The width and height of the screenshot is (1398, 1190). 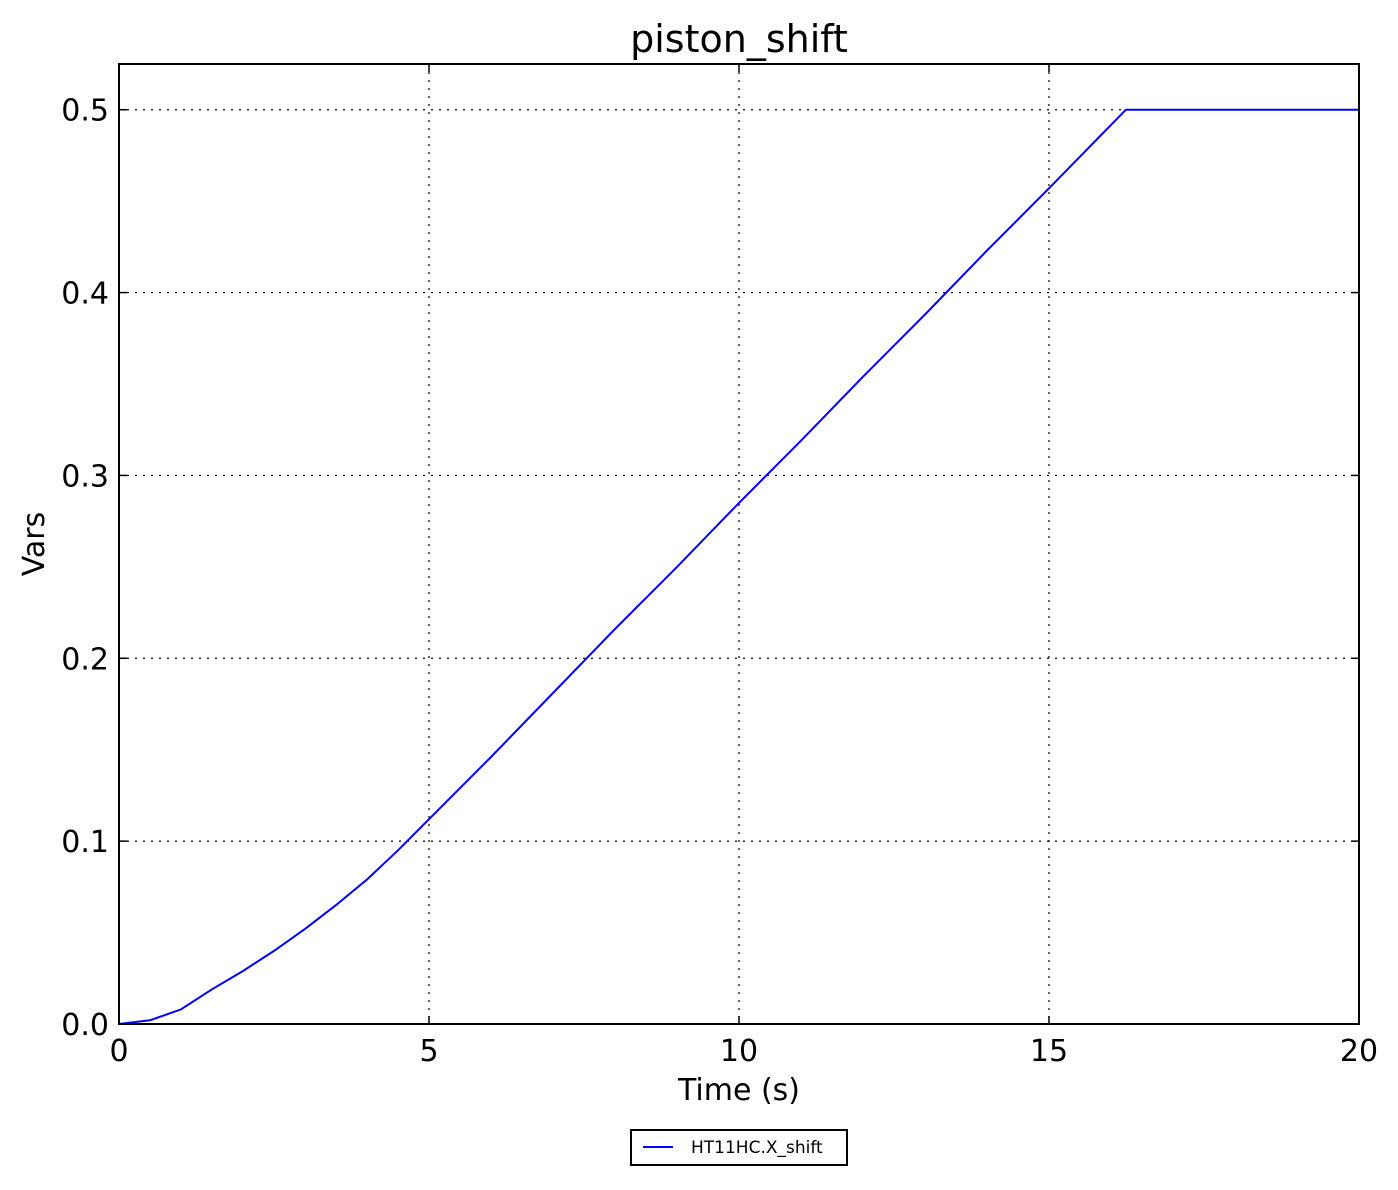 What do you see at coordinates (85, 476) in the screenshot?
I see `y-tick-label: 0.3` at bounding box center [85, 476].